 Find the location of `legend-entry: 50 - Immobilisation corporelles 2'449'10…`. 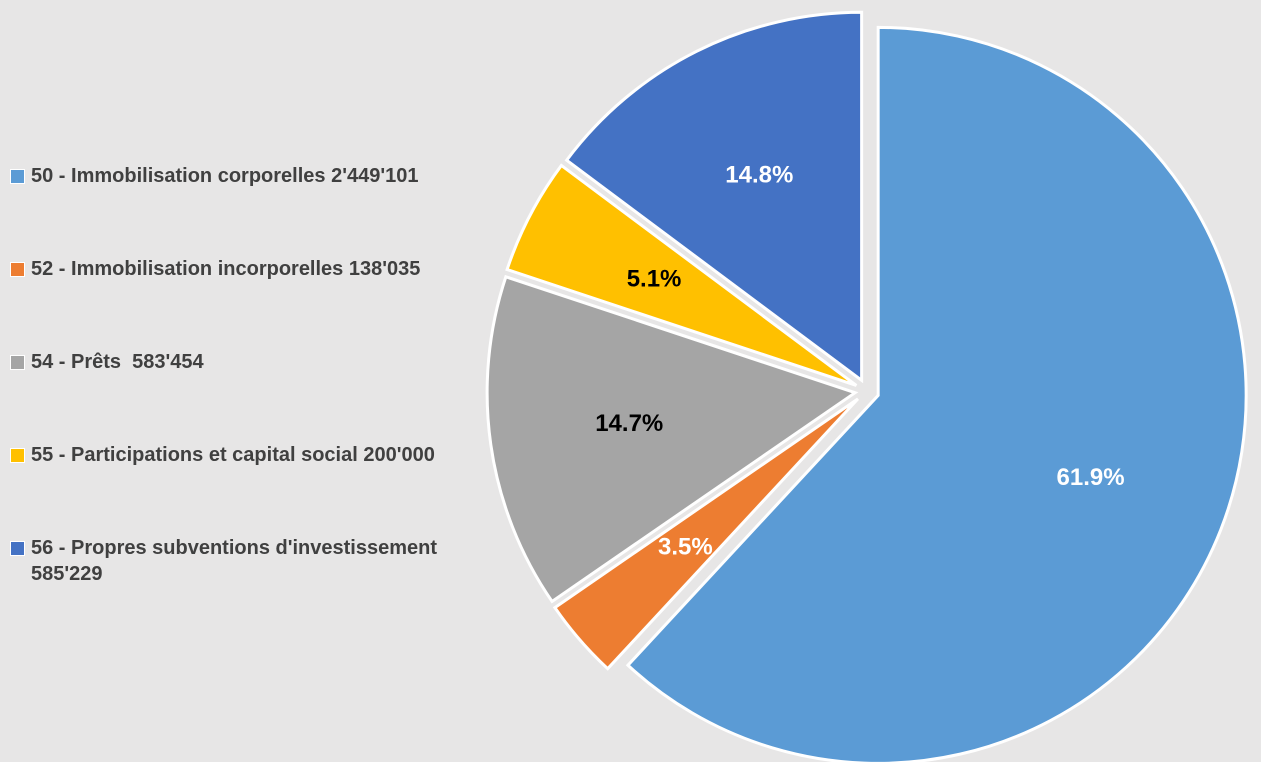

legend-entry: 50 - Immobilisation corporelles 2'449'10… is located at coordinates (235, 176).